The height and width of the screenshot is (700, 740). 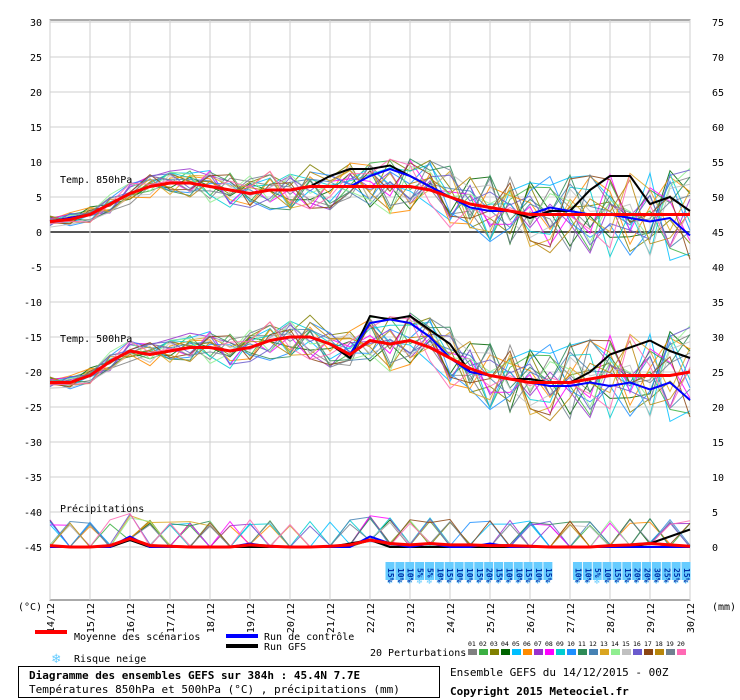 What do you see at coordinates (615, 644) in the screenshot?
I see `legend-pert-number: 14` at bounding box center [615, 644].